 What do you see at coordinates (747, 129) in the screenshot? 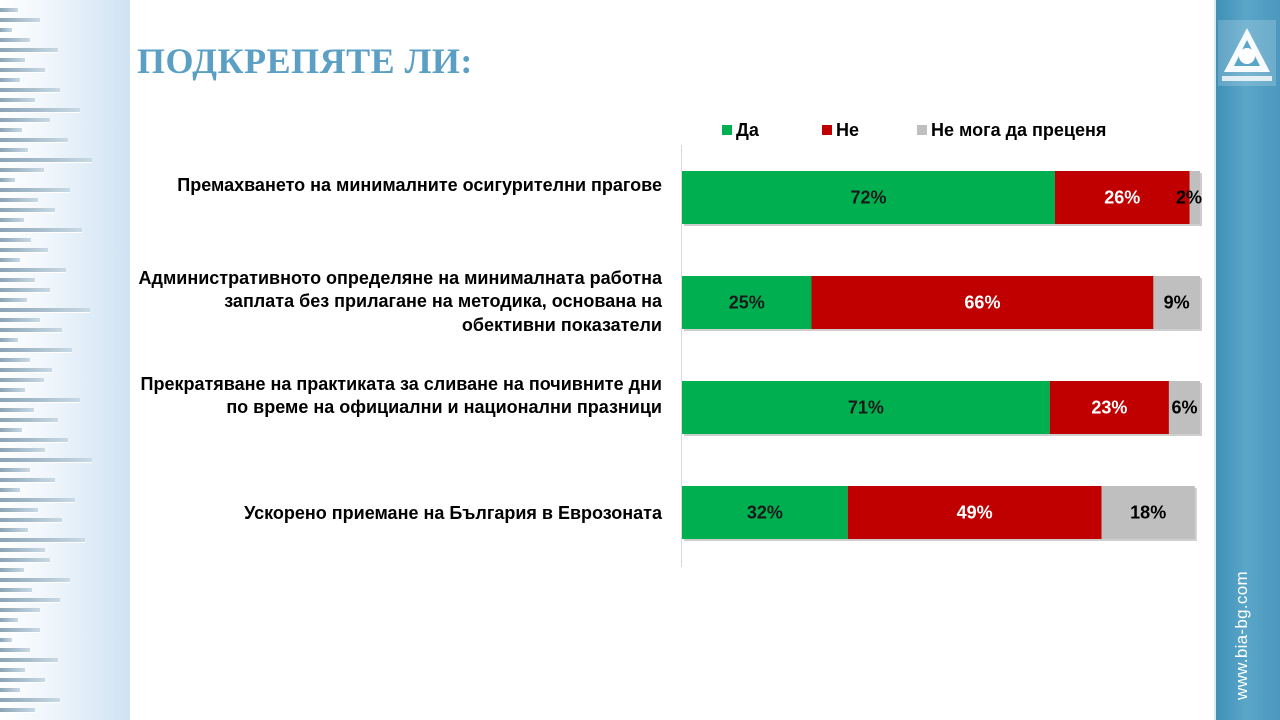
I see `legend-label-yes: Да` at bounding box center [747, 129].